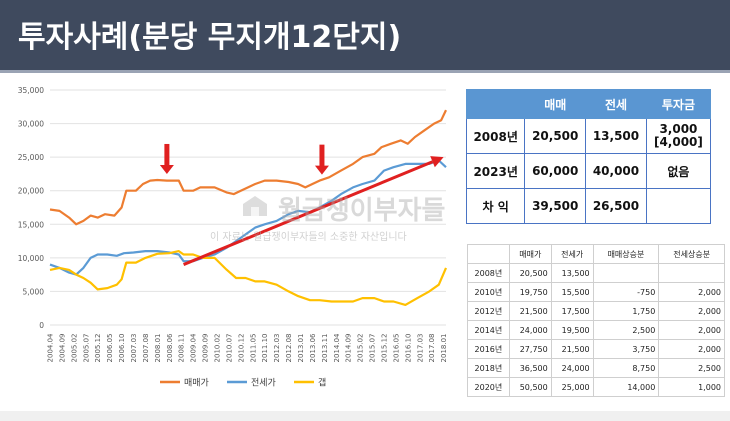 The image size is (730, 421). Describe the element at coordinates (206, 348) in the screenshot. I see `x-tick-label: 2009.09` at that location.